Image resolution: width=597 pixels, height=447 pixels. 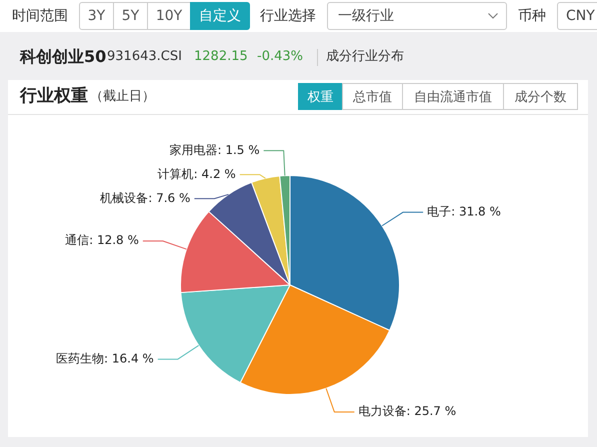 What do you see at coordinates (532, 16) in the screenshot?
I see `text: 币种` at bounding box center [532, 16].